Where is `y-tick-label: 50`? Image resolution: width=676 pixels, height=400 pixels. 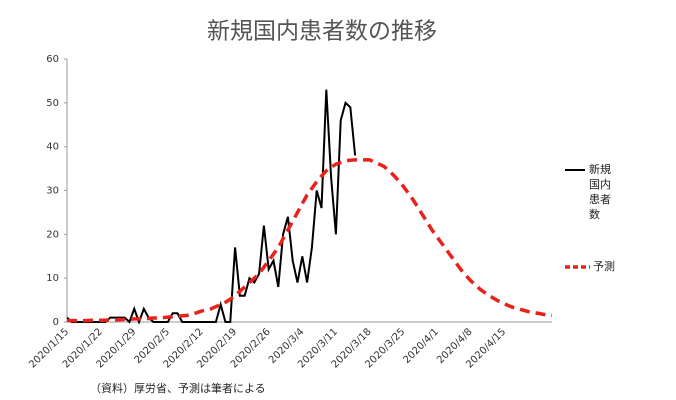
y-tick-label: 50 is located at coordinates (52, 103).